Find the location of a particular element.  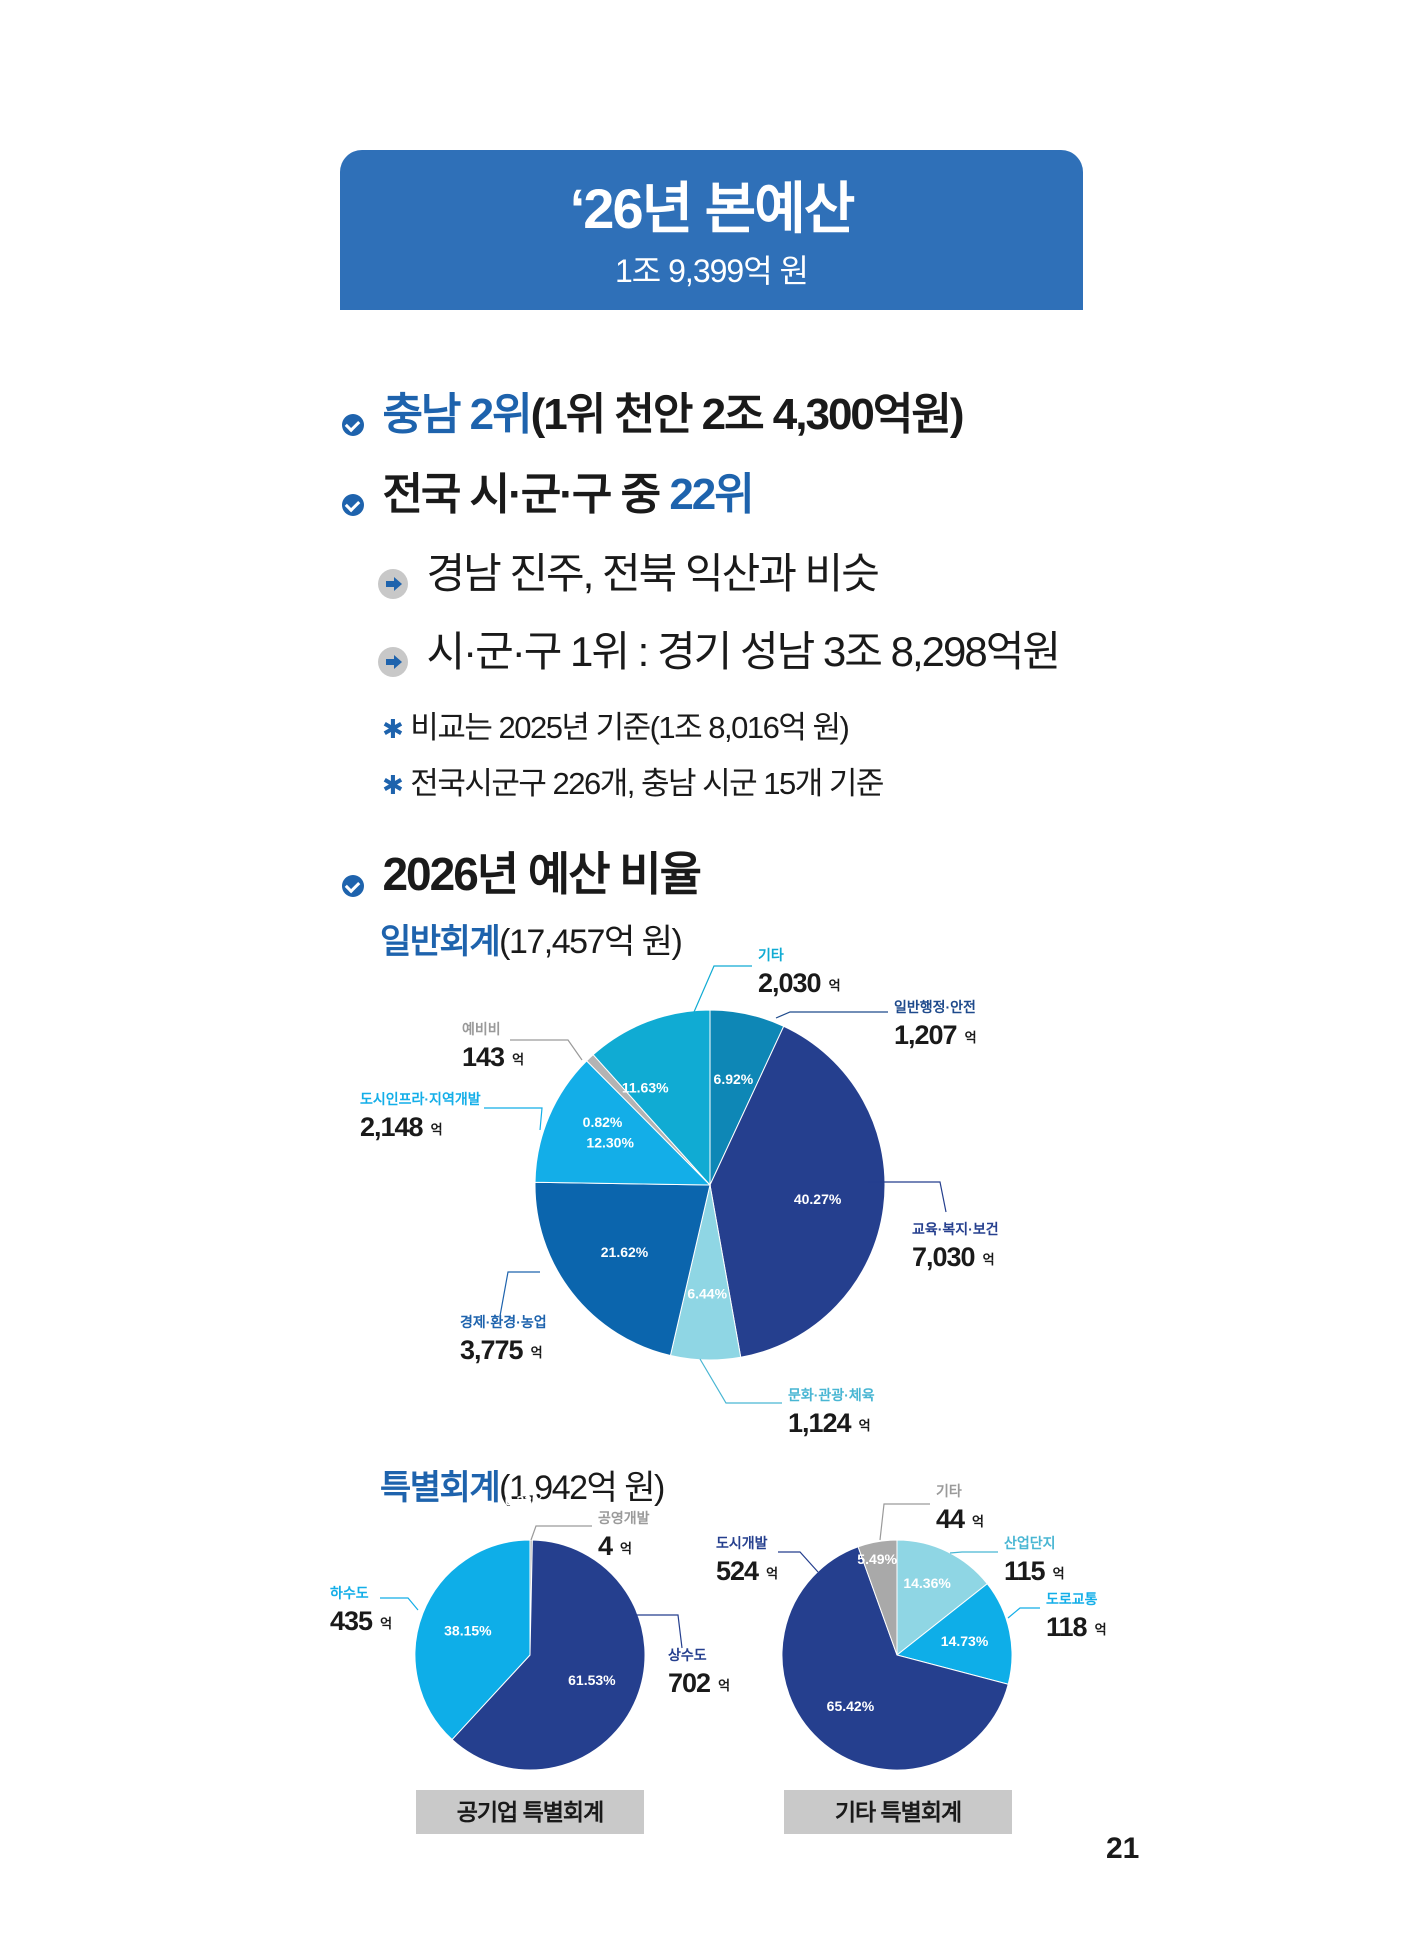

slice-value-label: 2,030 is located at coordinates (789, 983).